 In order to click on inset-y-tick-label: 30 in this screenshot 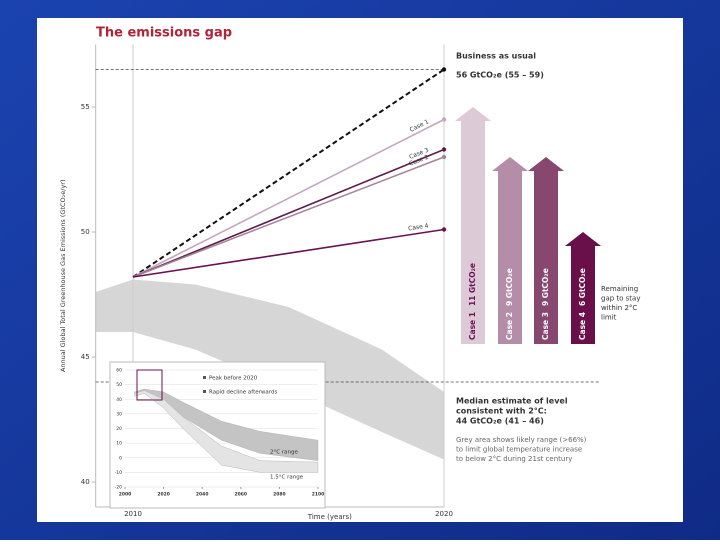, I will do `click(119, 414)`.